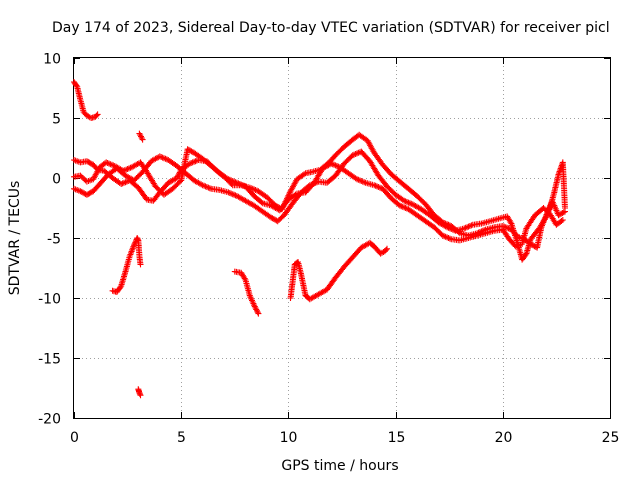 The width and height of the screenshot is (640, 480). I want to click on x-tick-label: 0, so click(74, 438).